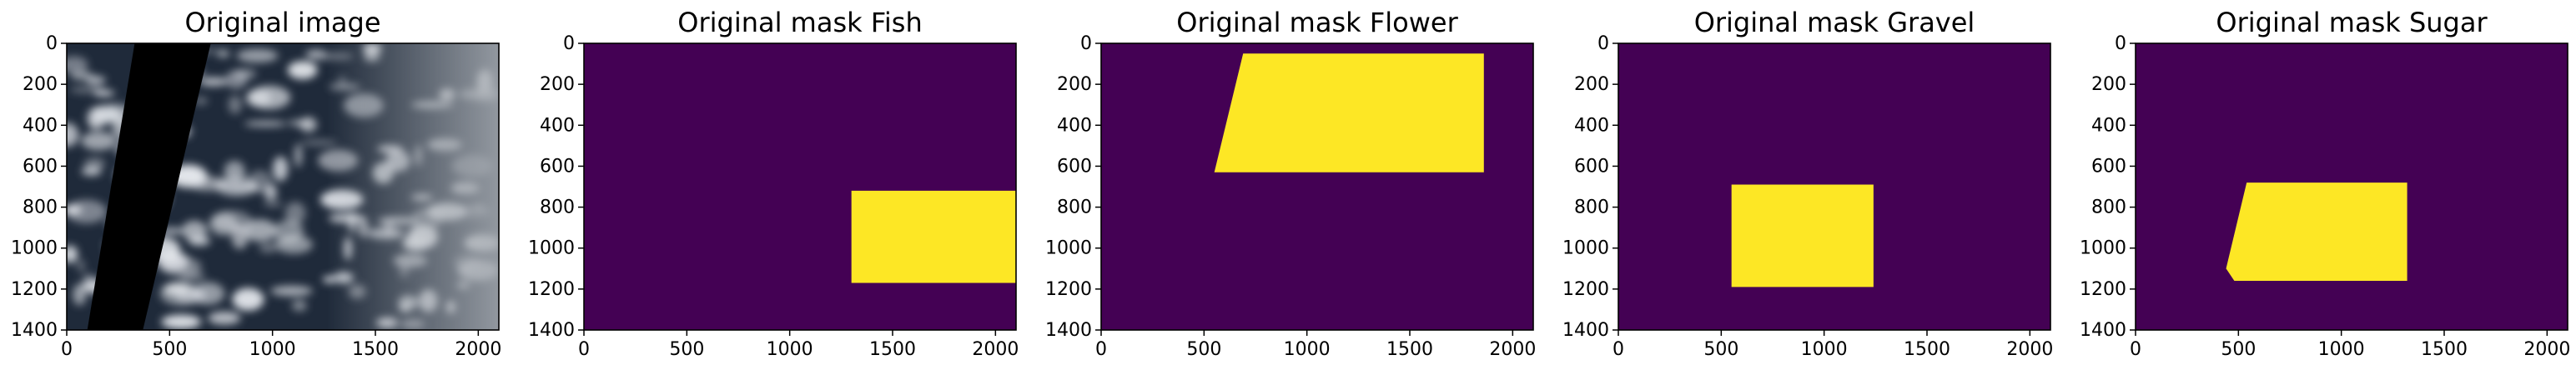 This screenshot has height=370, width=2576. Describe the element at coordinates (1834, 22) in the screenshot. I see `panel-title: Original mask Gravel` at that location.